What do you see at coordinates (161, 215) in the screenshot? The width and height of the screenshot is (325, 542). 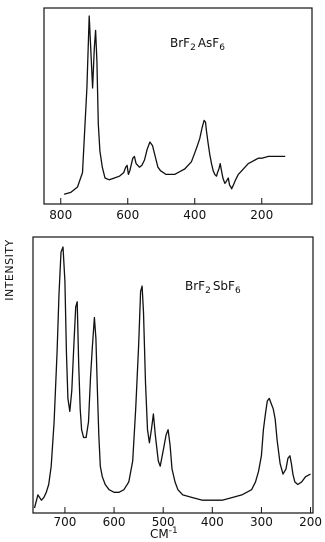 I see `top-x-tick-labels: 800 600 400 200` at bounding box center [161, 215].